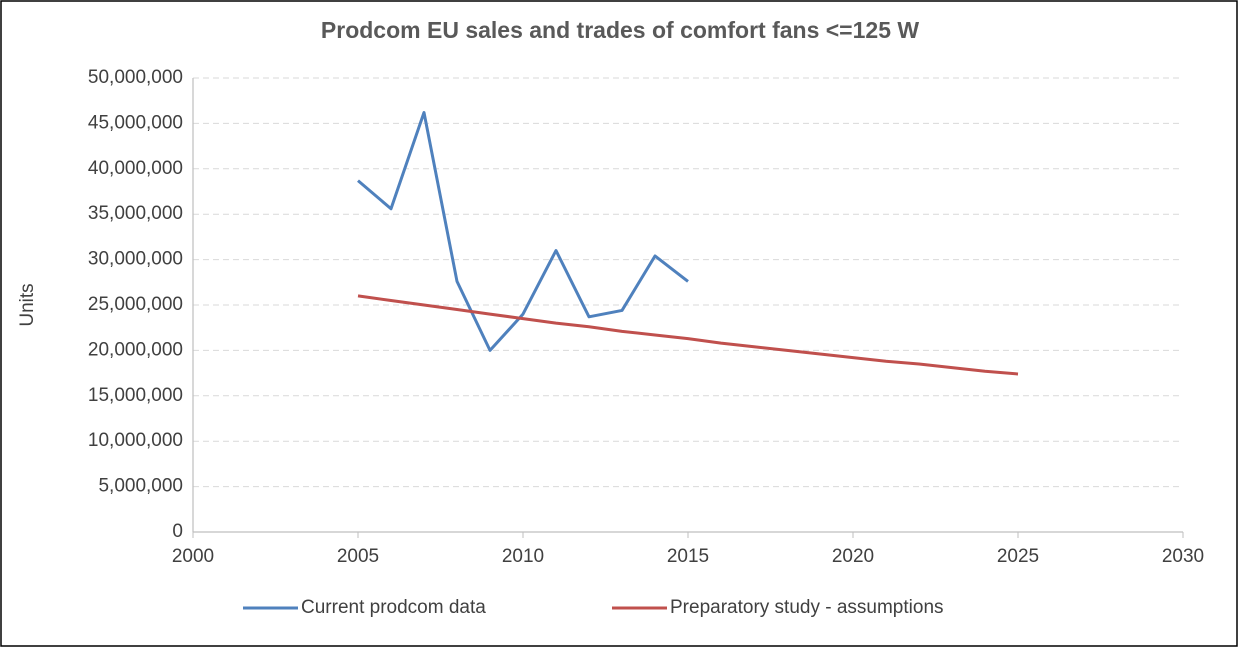 The height and width of the screenshot is (648, 1239). What do you see at coordinates (135, 168) in the screenshot?
I see `y-tick-label: 40,000,000` at bounding box center [135, 168].